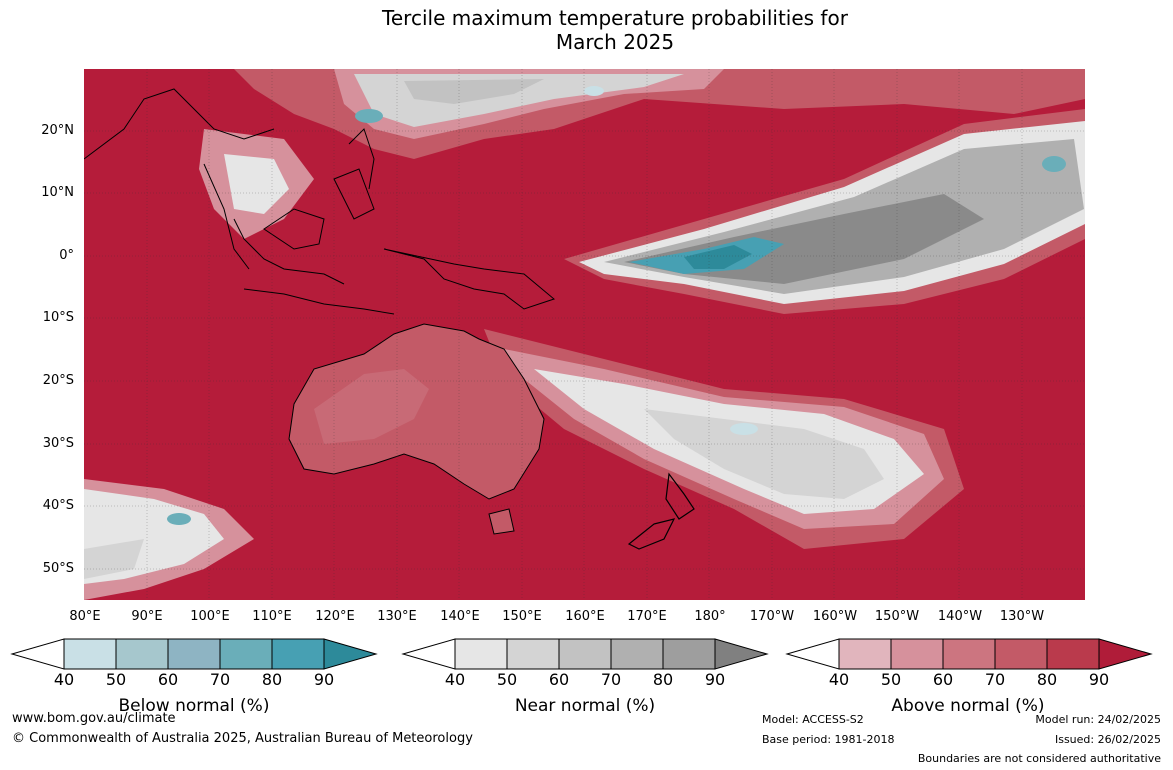  What do you see at coordinates (455, 679) in the screenshot?
I see `near-tick-40: 40` at bounding box center [455, 679].